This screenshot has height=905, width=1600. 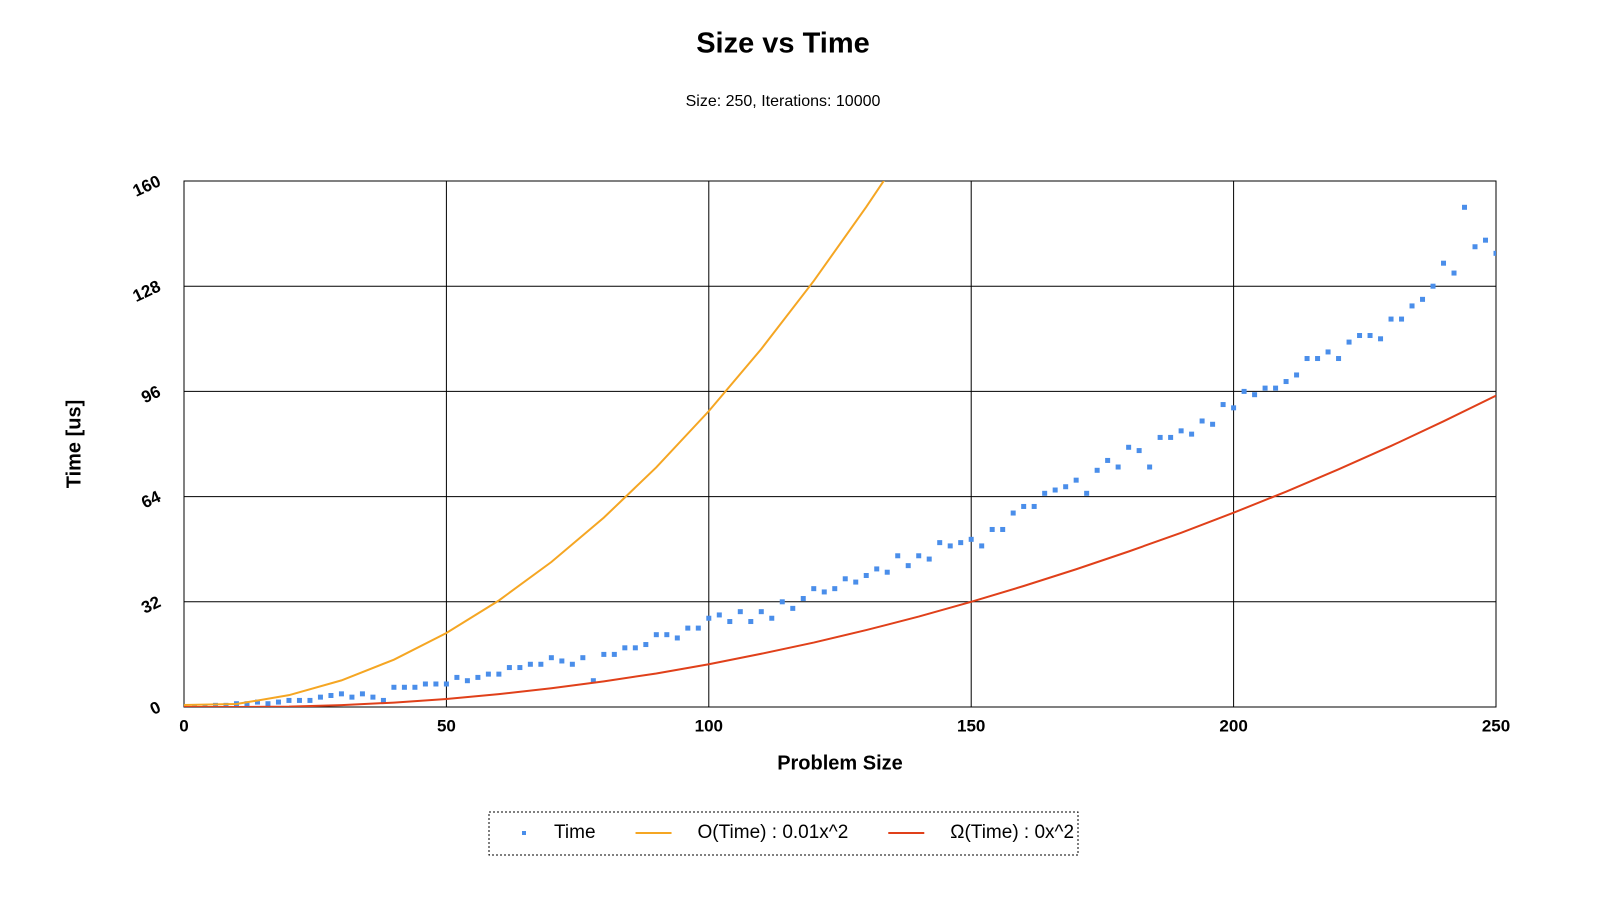 What do you see at coordinates (150, 394) in the screenshot?
I see `y-tick-label: 96` at bounding box center [150, 394].